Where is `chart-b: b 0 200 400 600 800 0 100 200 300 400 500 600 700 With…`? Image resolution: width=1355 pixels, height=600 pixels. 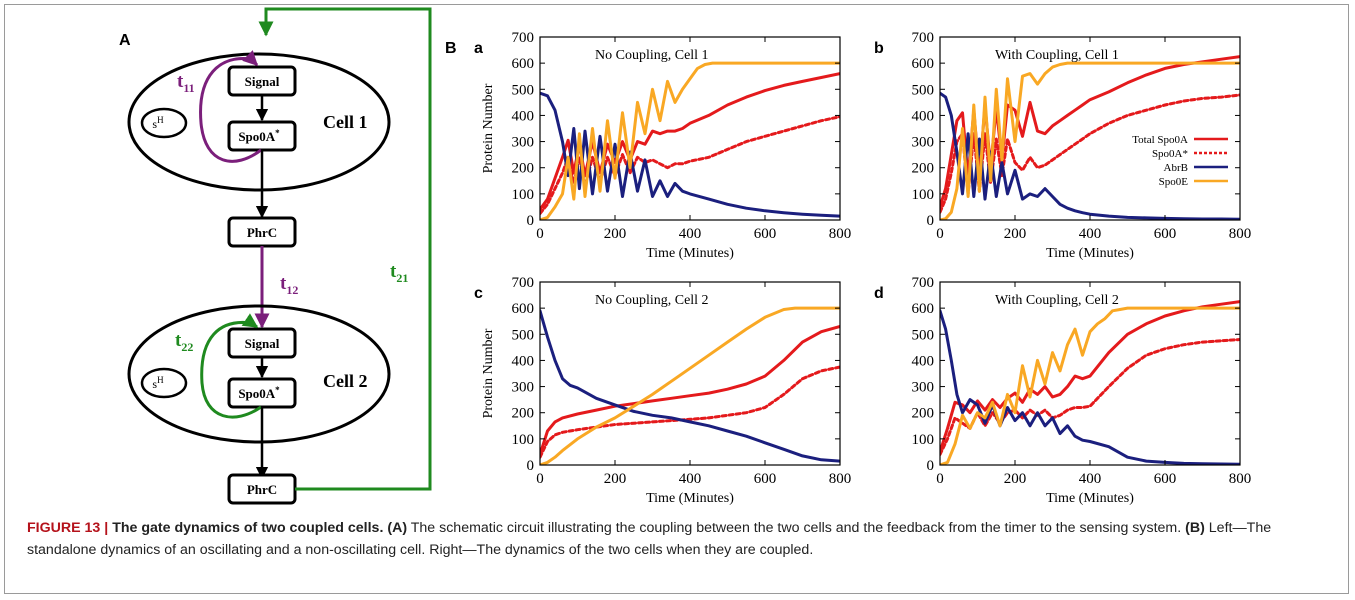 chart-b: b 0 200 400 600 800 0 100 200 300 400 500 600 700 With… is located at coordinates (1062, 145).